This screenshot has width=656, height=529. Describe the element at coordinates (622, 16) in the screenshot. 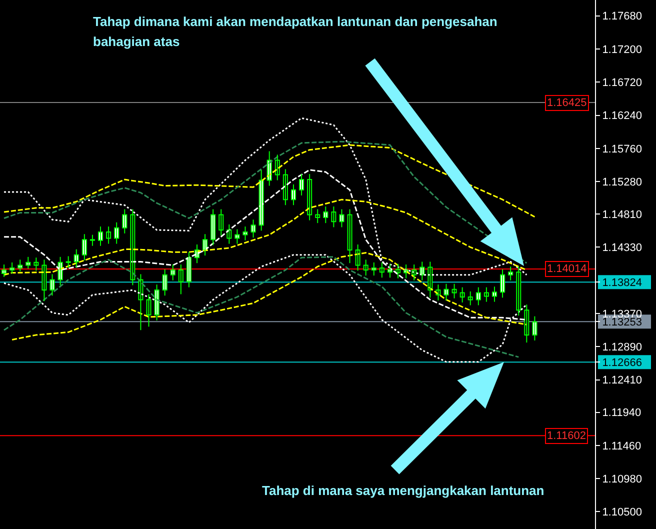

I see `y-tick-label: 1.17680` at that location.